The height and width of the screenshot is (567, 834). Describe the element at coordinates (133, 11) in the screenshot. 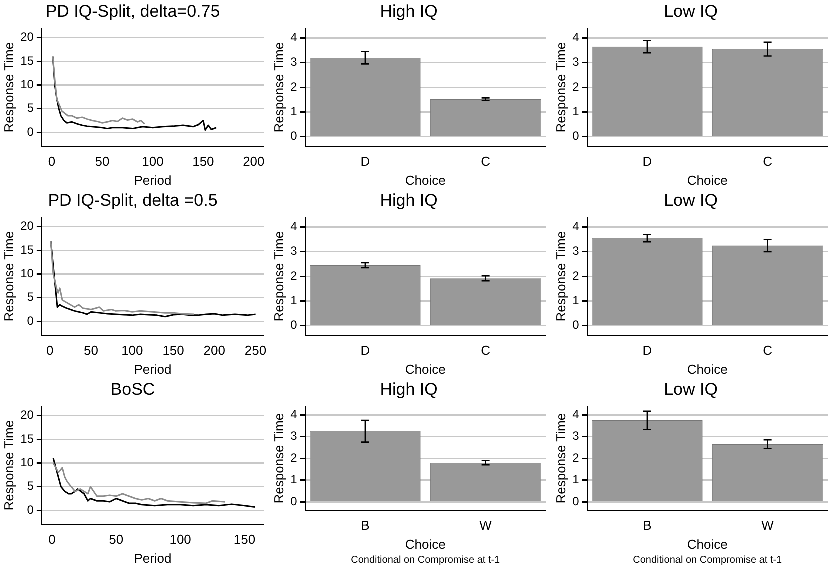

I see `chart-title: PD IQ-Split, delta=0.75` at that location.